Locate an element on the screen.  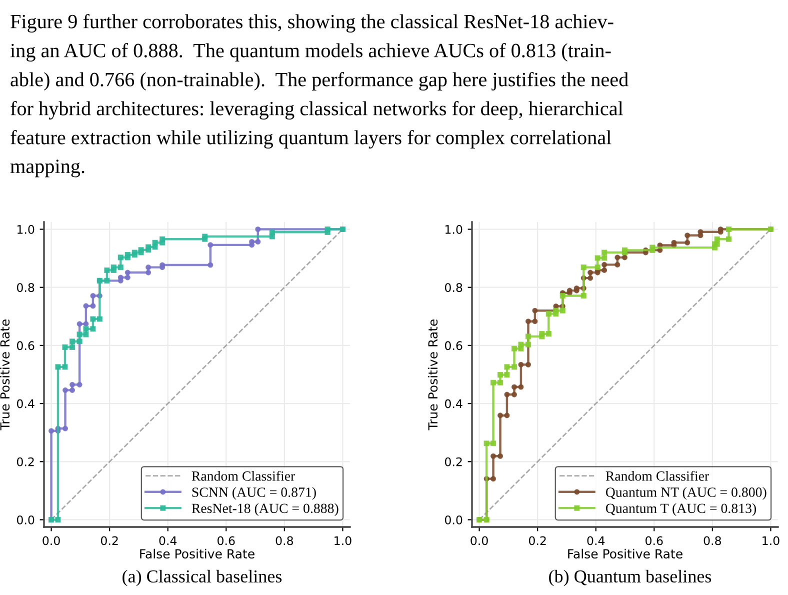
legend-label: ResNet-18 (AUC = 0.888) is located at coordinates (265, 509).